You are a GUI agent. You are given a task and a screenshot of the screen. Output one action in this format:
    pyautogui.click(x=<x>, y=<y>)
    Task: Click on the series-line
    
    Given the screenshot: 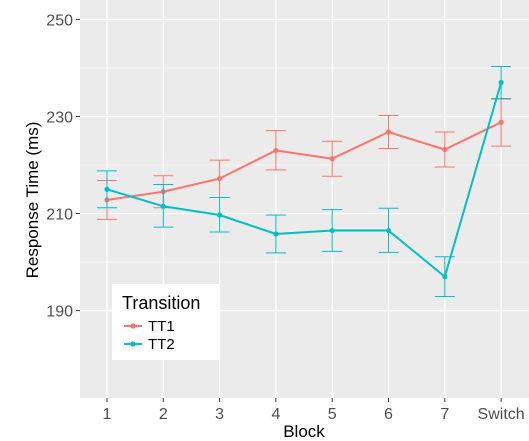 What is the action you would take?
    pyautogui.click(x=304, y=161)
    